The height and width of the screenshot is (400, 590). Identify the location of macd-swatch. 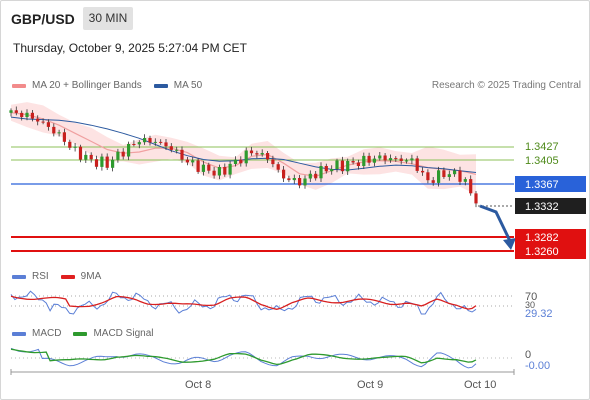
(19, 333).